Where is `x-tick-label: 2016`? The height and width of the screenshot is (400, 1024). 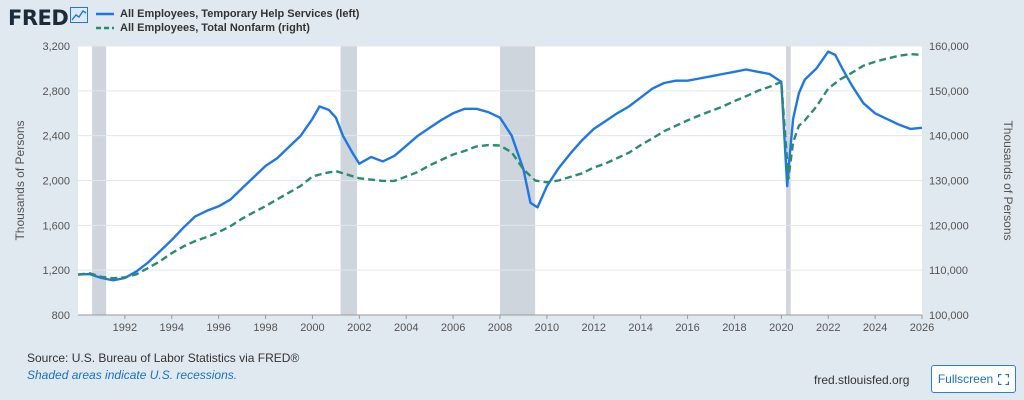 x-tick-label: 2016 is located at coordinates (687, 328).